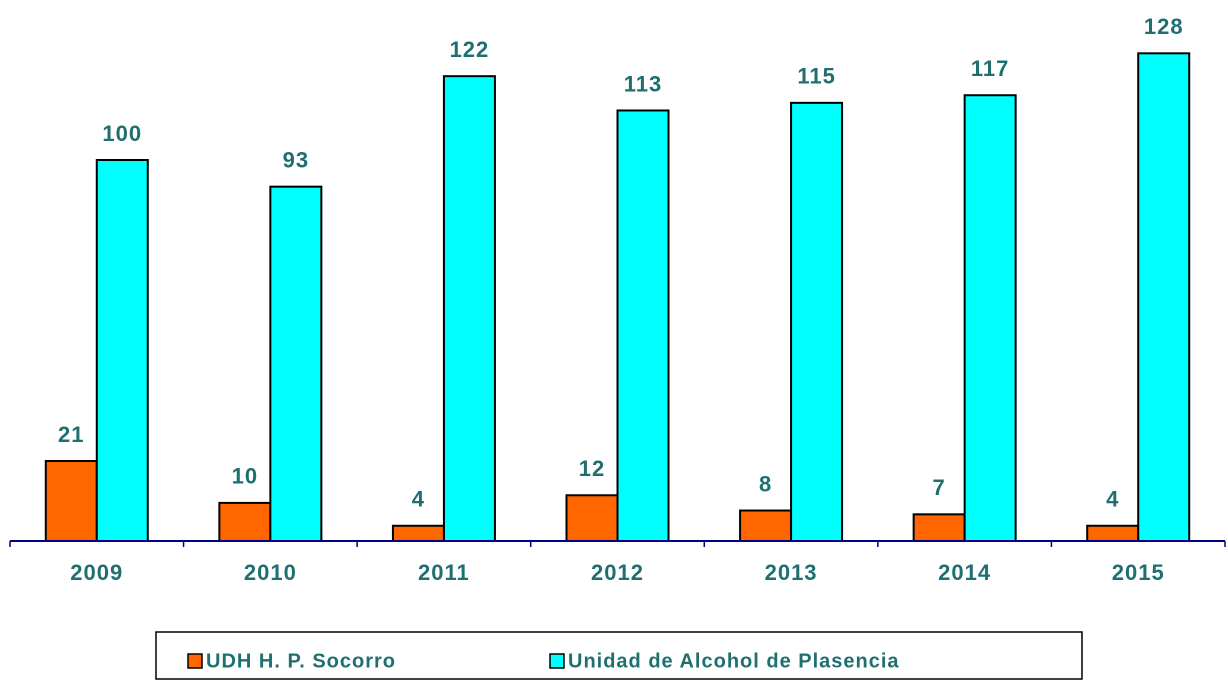 This screenshot has width=1228, height=680. Describe the element at coordinates (470, 49) in the screenshot. I see `data-label: 122` at that location.